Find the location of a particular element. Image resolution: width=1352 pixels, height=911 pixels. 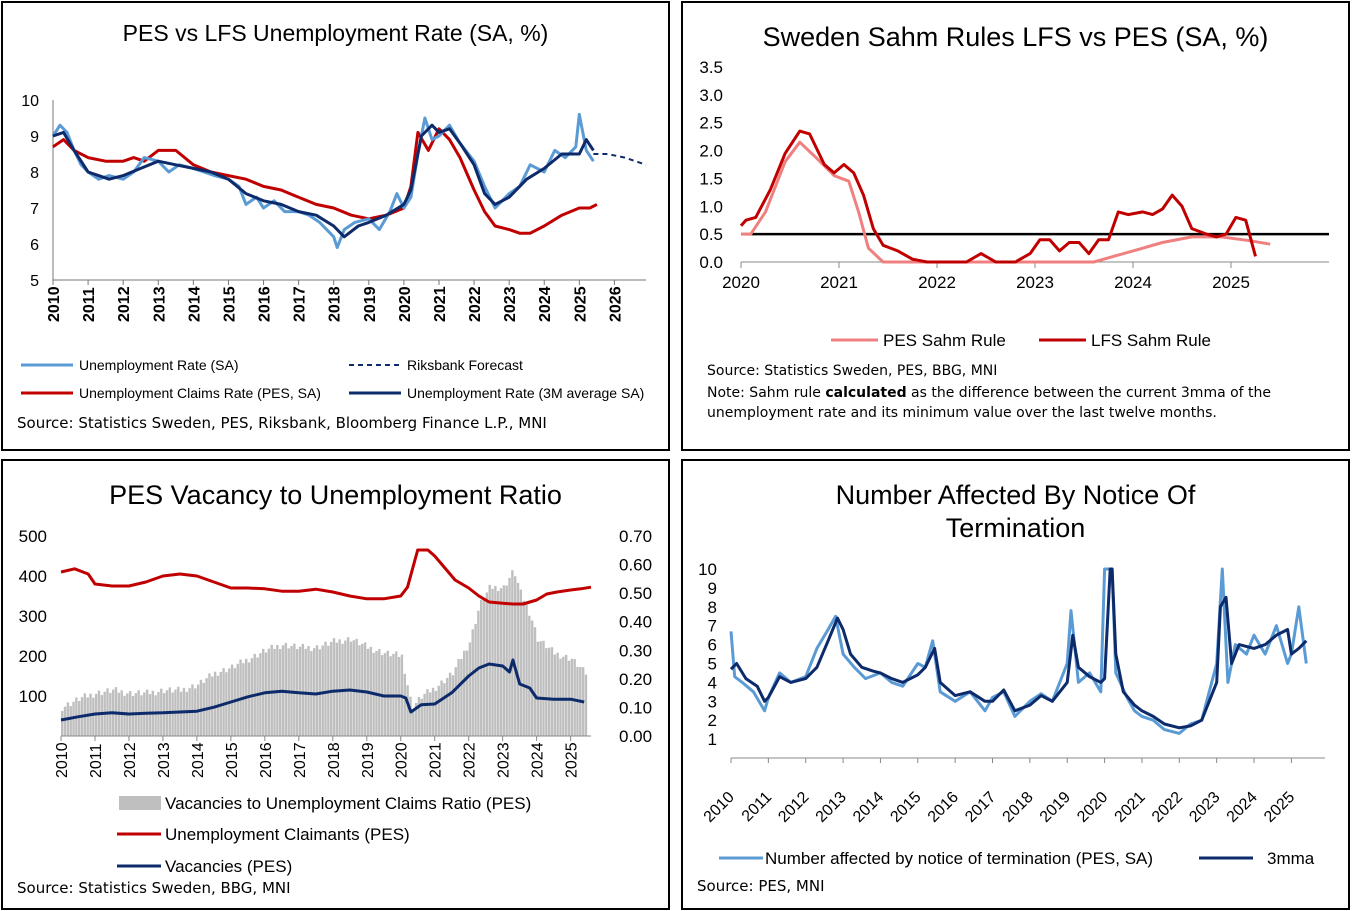

x-tick-label: 2012 is located at coordinates (124, 304).